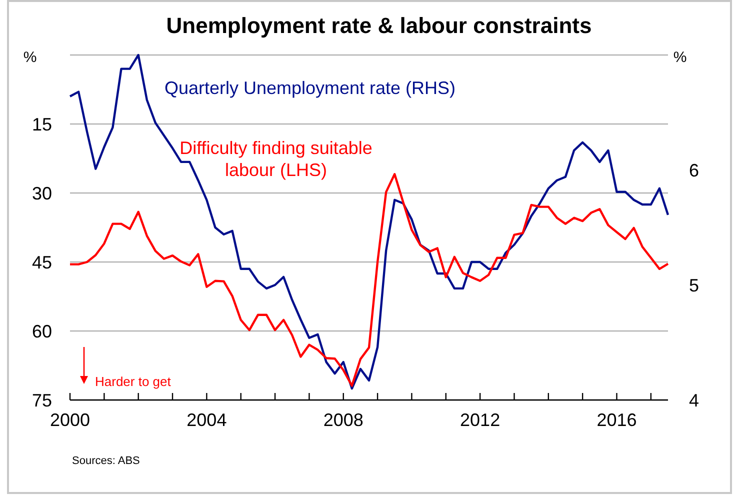 This screenshot has height=495, width=733. Describe the element at coordinates (133, 381) in the screenshot. I see `annotation: Harder to get` at that location.